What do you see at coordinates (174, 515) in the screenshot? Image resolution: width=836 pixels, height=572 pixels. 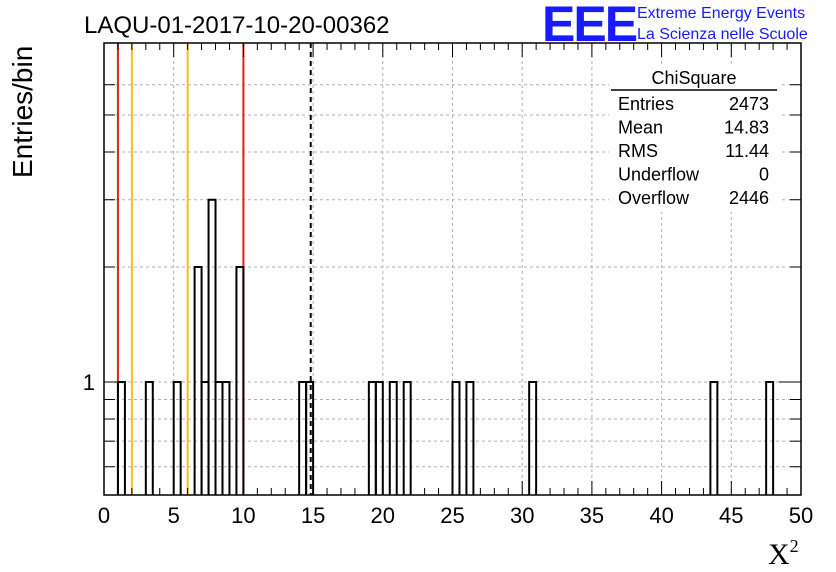 I see `x-tick-label: 5` at bounding box center [174, 515].